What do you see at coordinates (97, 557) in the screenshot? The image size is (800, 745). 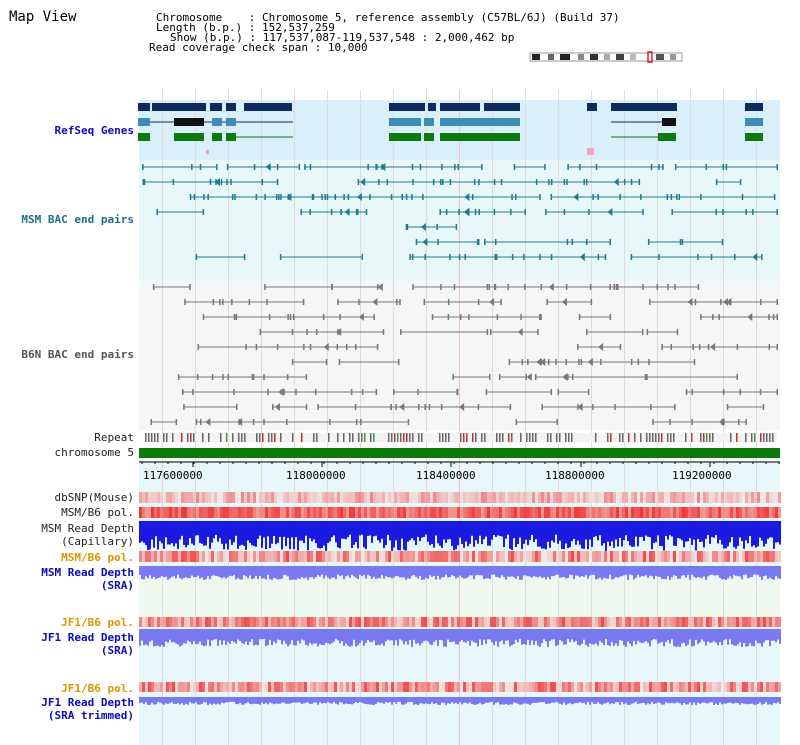 I see `track-label-msm-b6-pol-2: MSM/B6 pol.` at bounding box center [97, 557].